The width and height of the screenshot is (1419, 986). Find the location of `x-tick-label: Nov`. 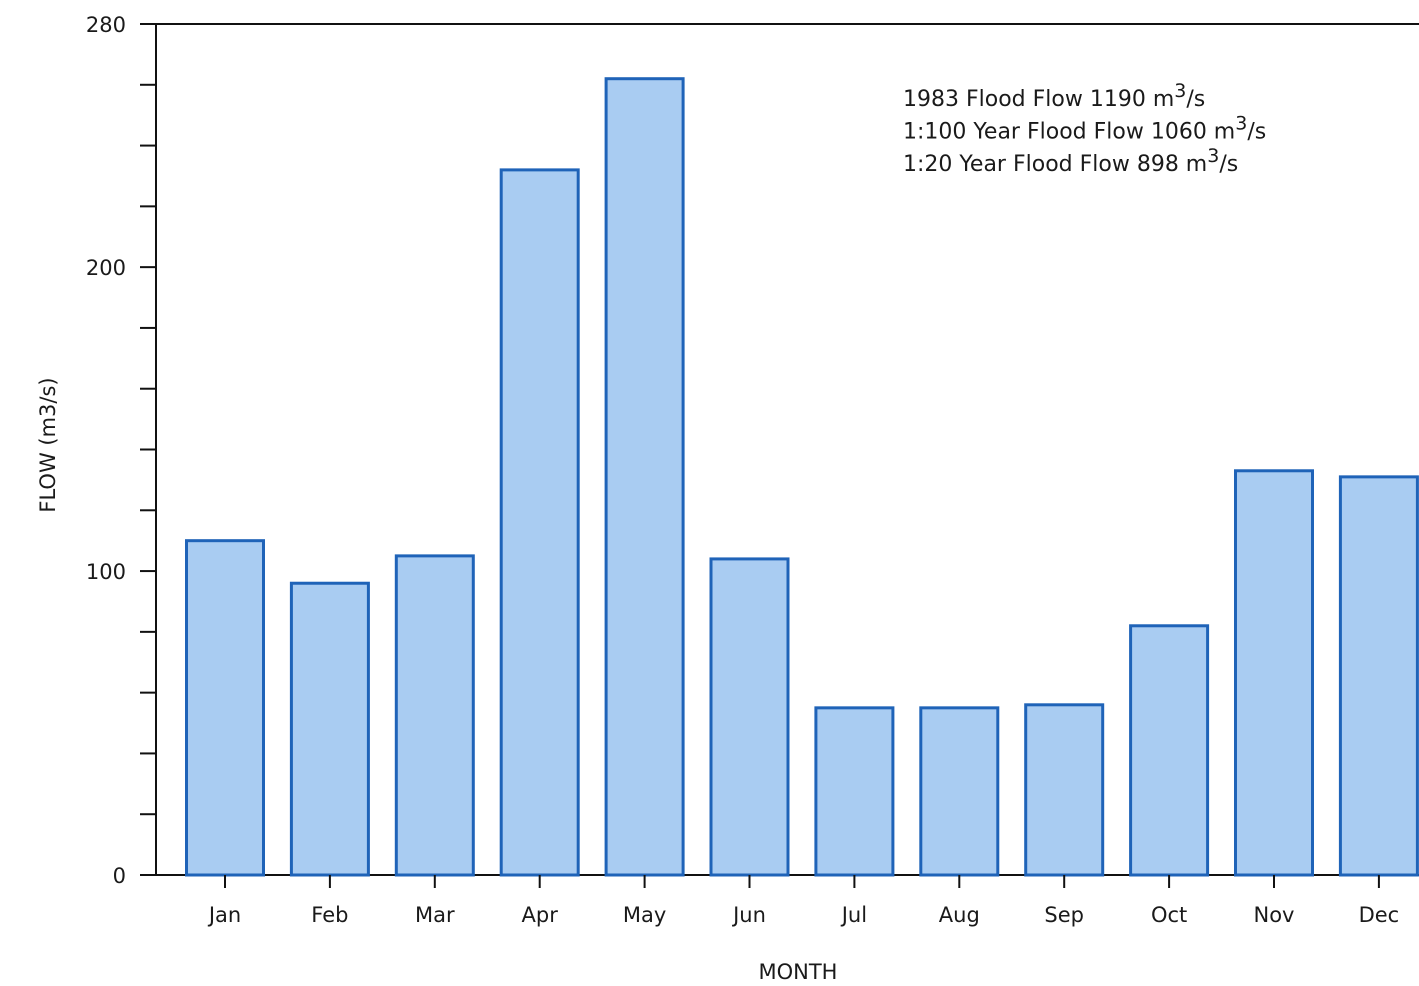

x-tick-label: Nov is located at coordinates (1274, 915).